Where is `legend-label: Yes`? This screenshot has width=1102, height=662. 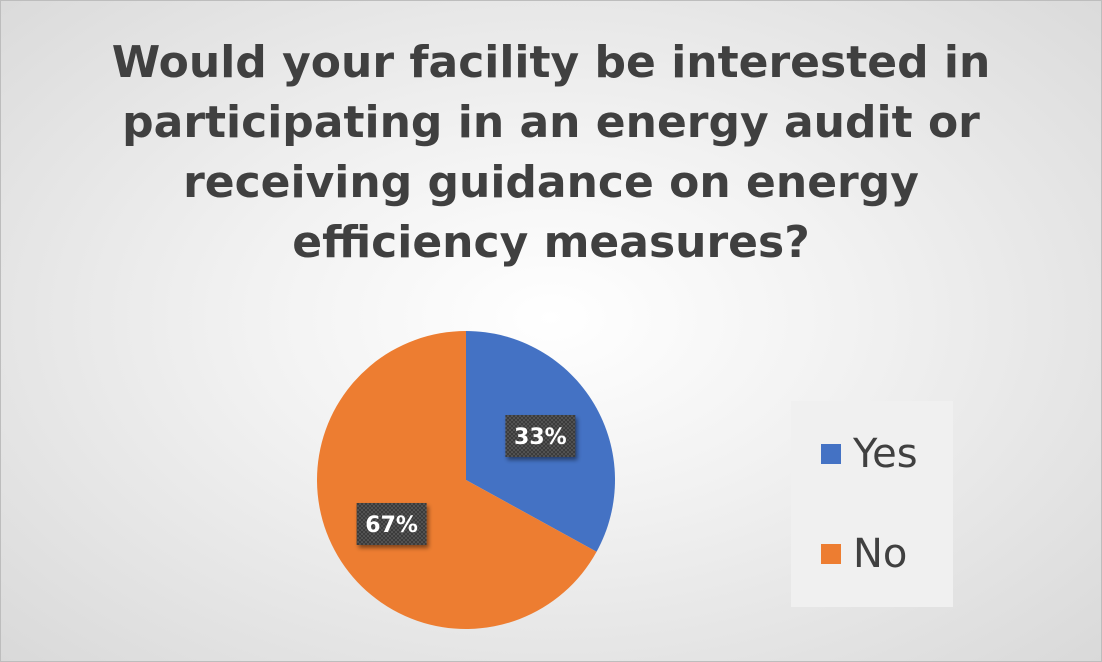
legend-label: Yes is located at coordinates (885, 454).